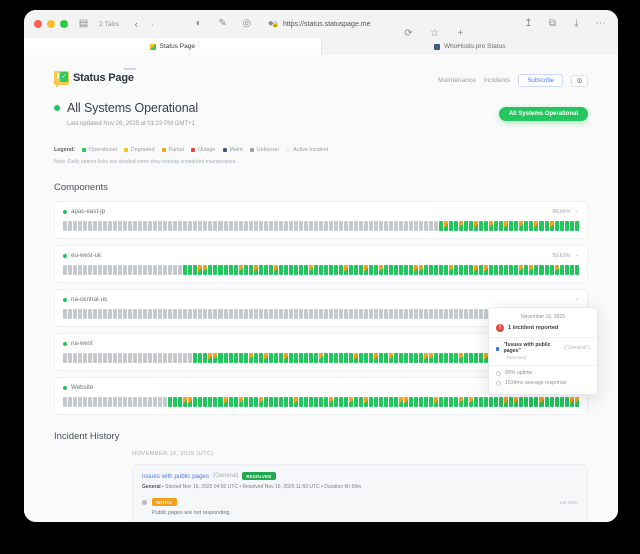  I want to click on subscribe-button: Subscribe, so click(540, 80).